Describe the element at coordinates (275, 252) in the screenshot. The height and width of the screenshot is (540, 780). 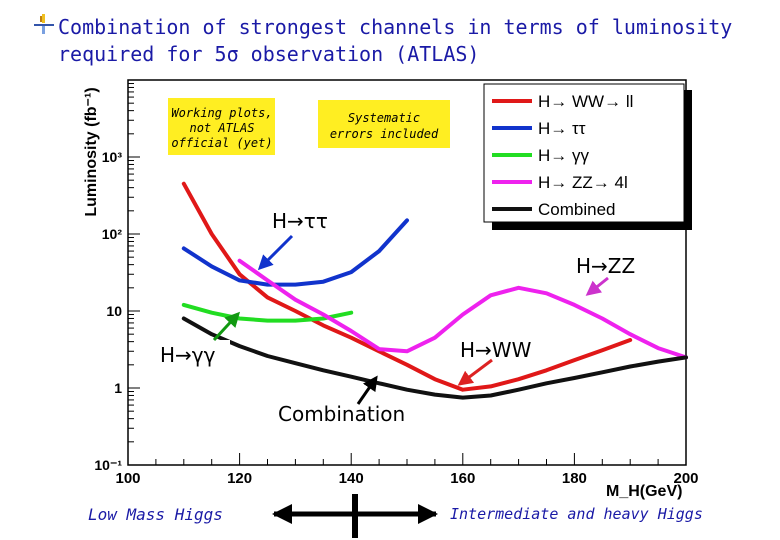
I see `arrow-tautau` at that location.